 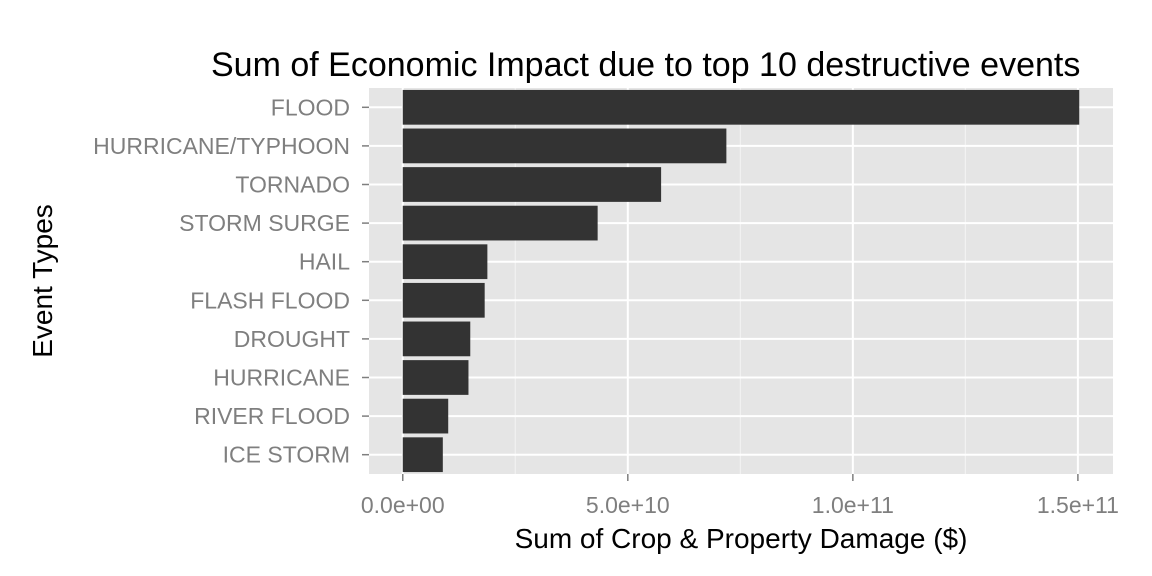 What do you see at coordinates (628, 505) in the screenshot?
I see `x-tick-label: 5.0e+10` at bounding box center [628, 505].